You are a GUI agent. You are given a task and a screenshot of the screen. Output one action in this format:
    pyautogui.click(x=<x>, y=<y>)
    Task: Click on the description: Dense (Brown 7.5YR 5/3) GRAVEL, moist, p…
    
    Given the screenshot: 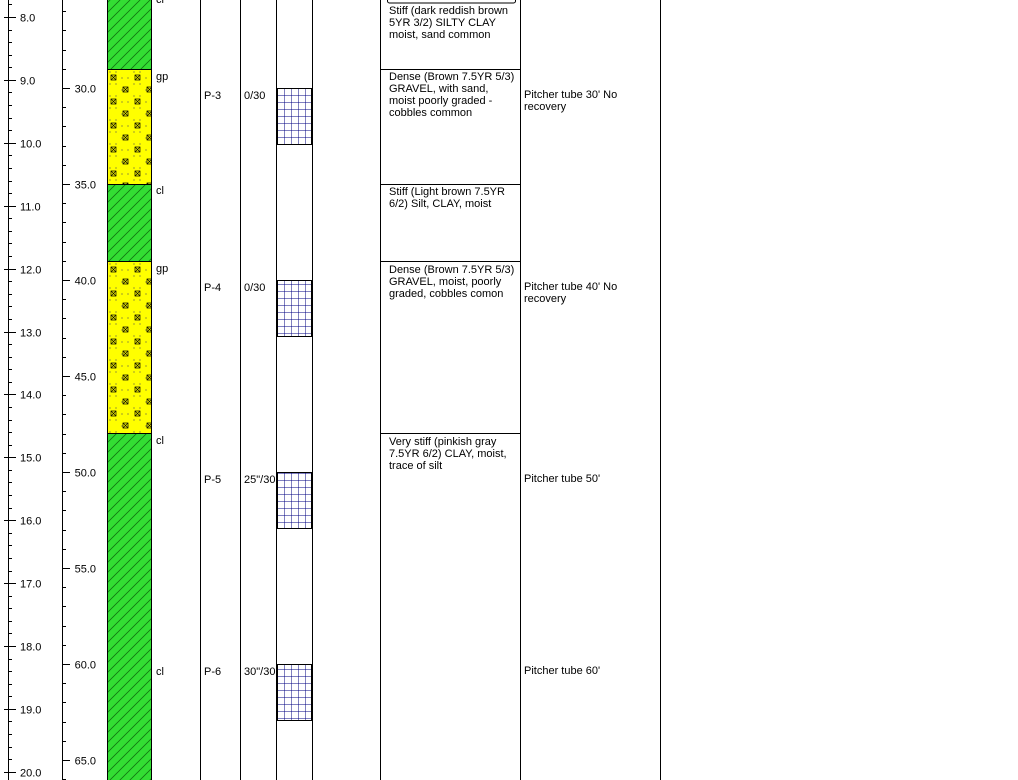 What is the action you would take?
    pyautogui.click(x=452, y=282)
    